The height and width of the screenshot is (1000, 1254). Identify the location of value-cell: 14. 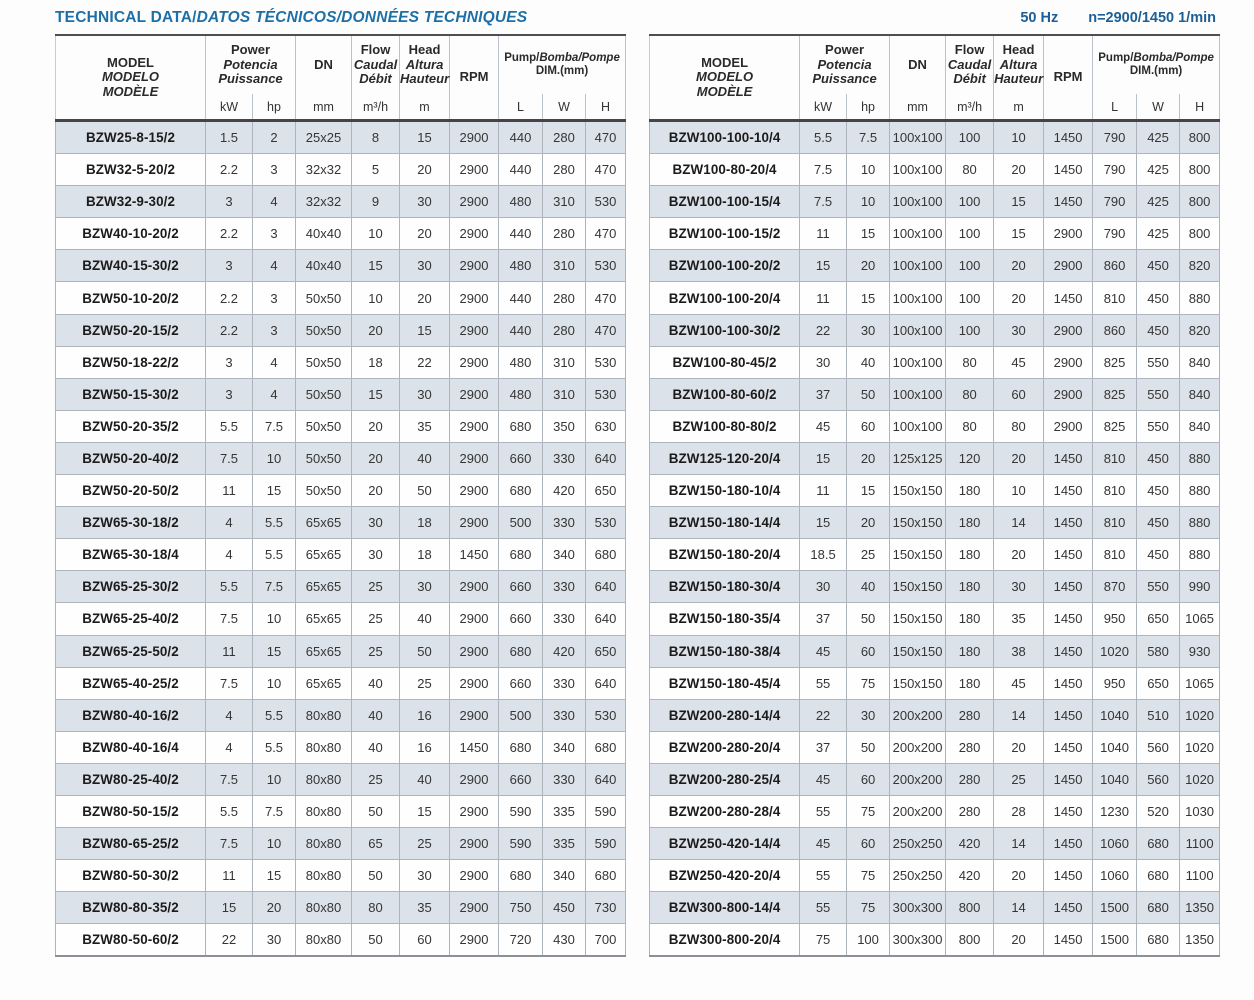
(1019, 715).